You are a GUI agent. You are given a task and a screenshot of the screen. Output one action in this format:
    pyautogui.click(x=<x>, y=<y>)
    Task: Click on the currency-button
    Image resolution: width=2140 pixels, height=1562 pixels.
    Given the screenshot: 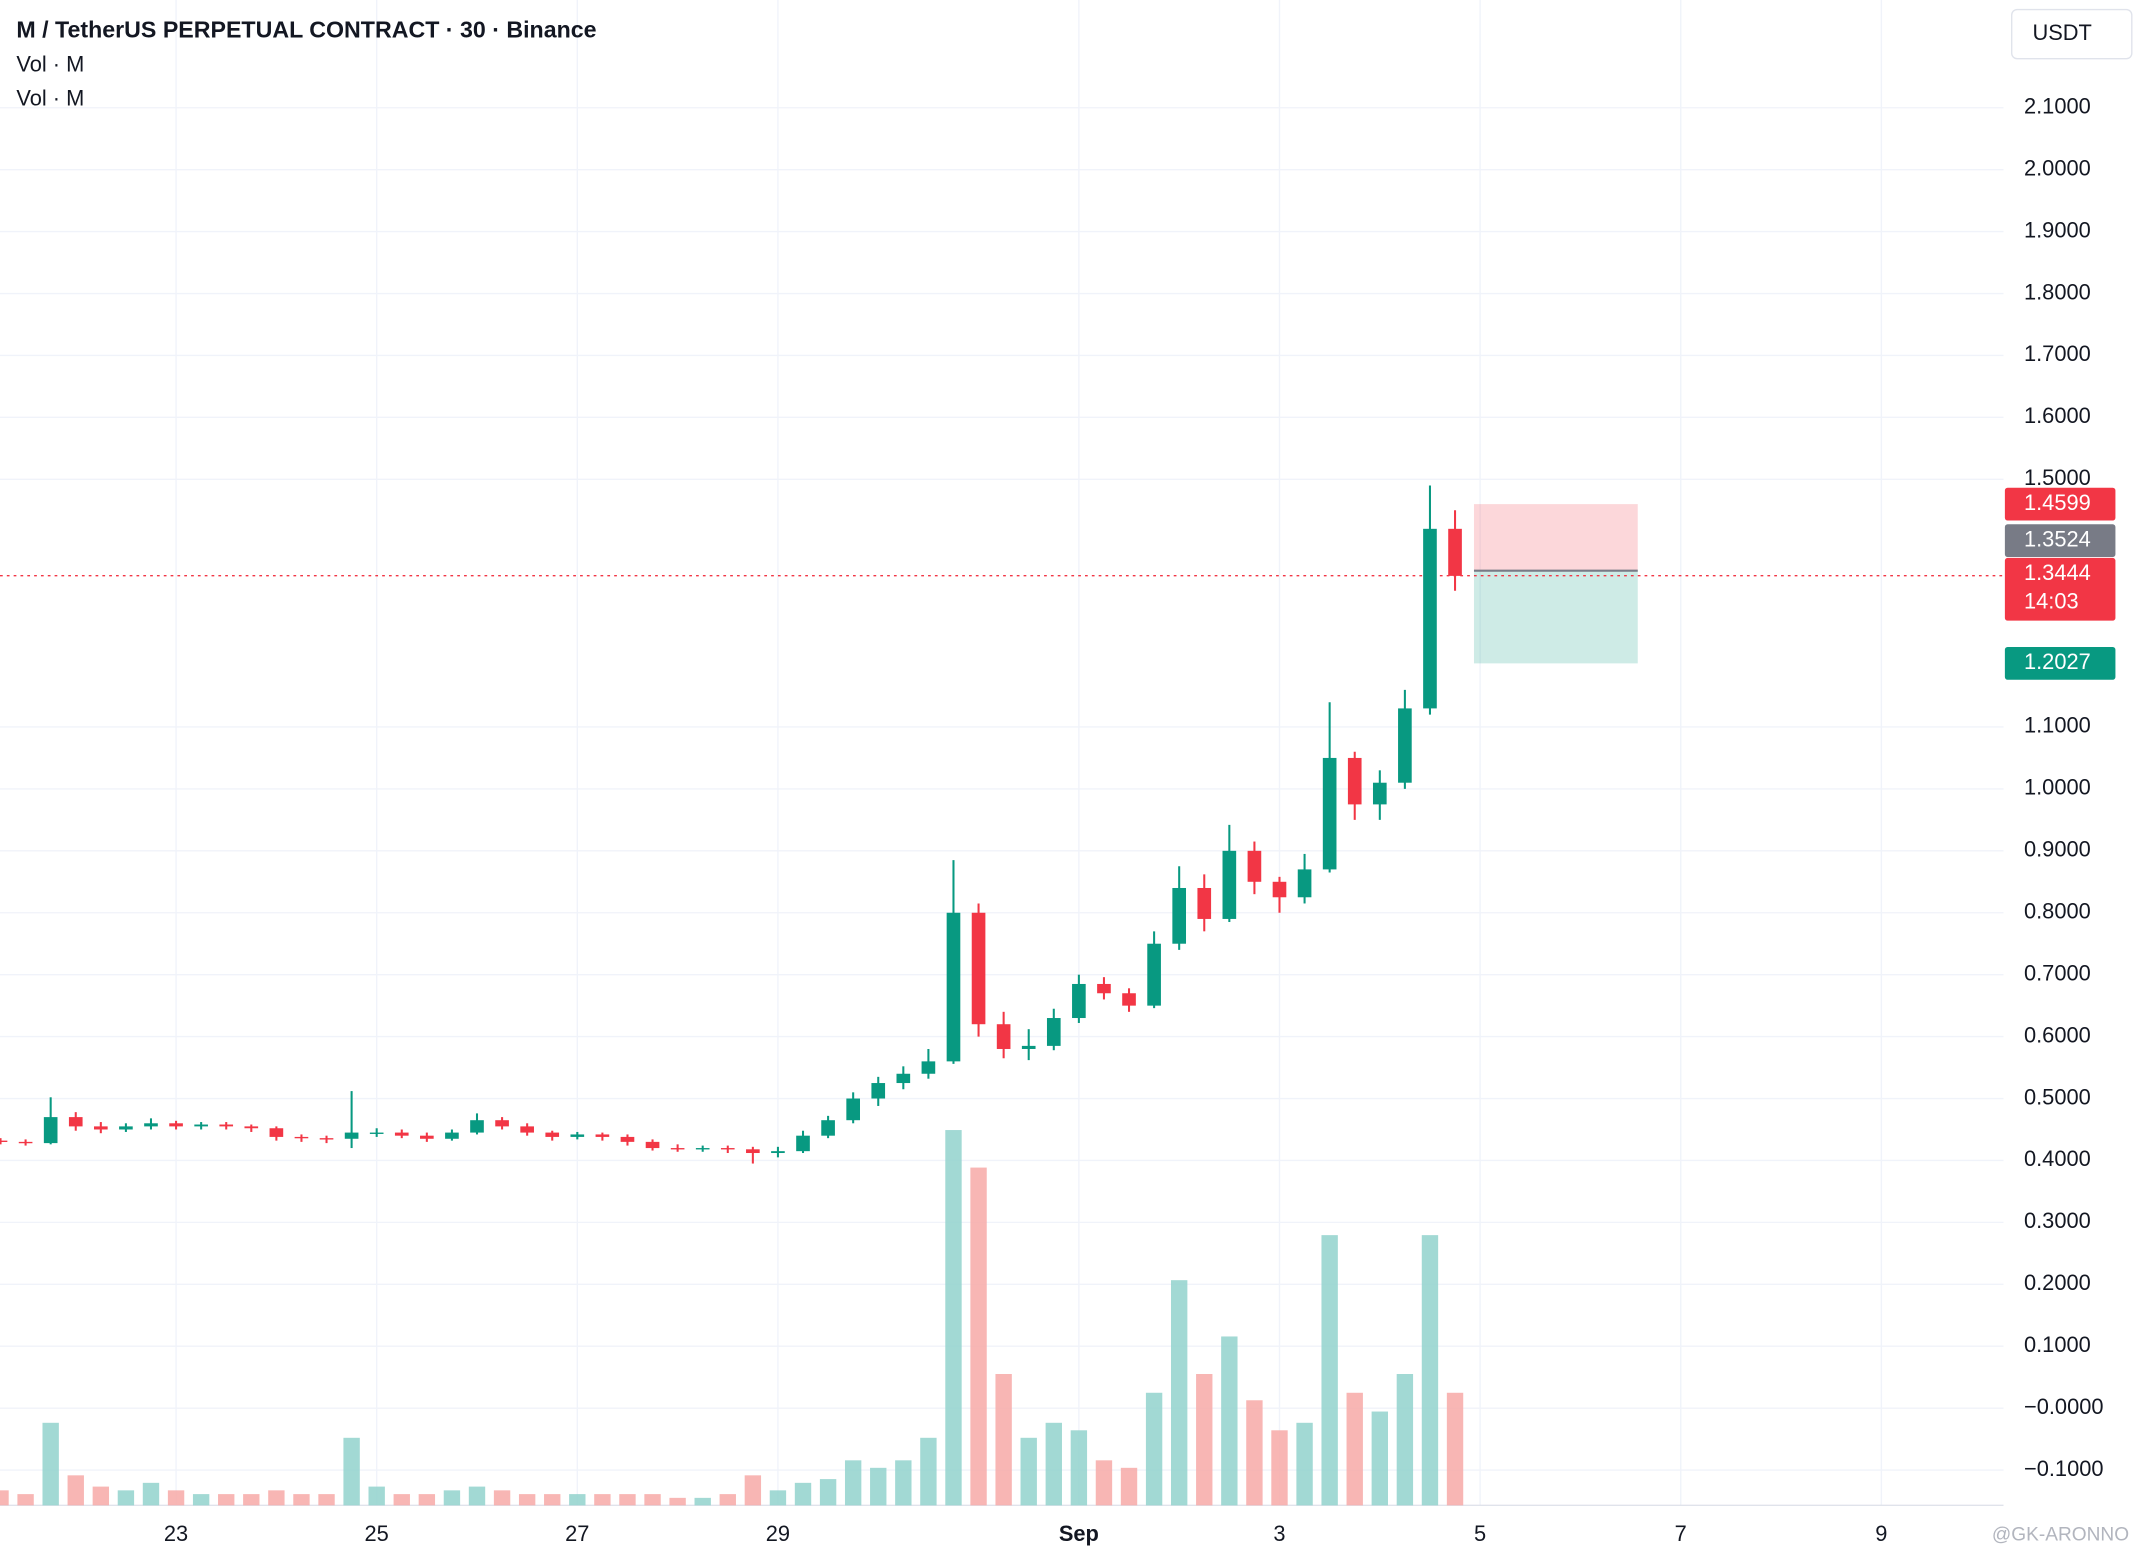 What is the action you would take?
    pyautogui.click(x=2072, y=34)
    